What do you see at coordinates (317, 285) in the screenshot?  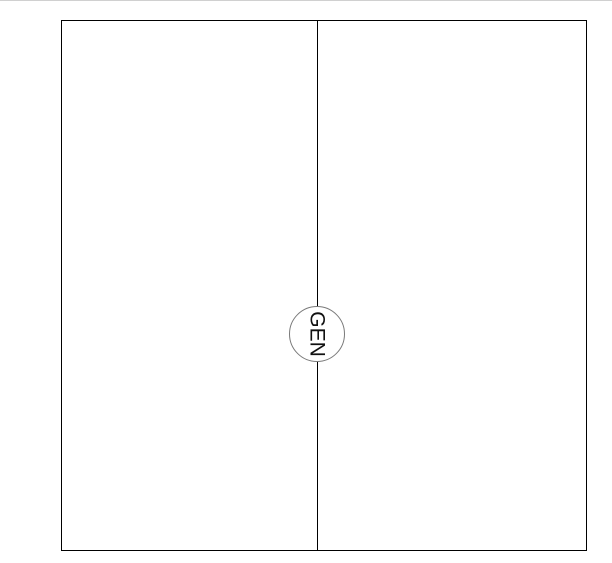 I see `center-divider-line` at bounding box center [317, 285].